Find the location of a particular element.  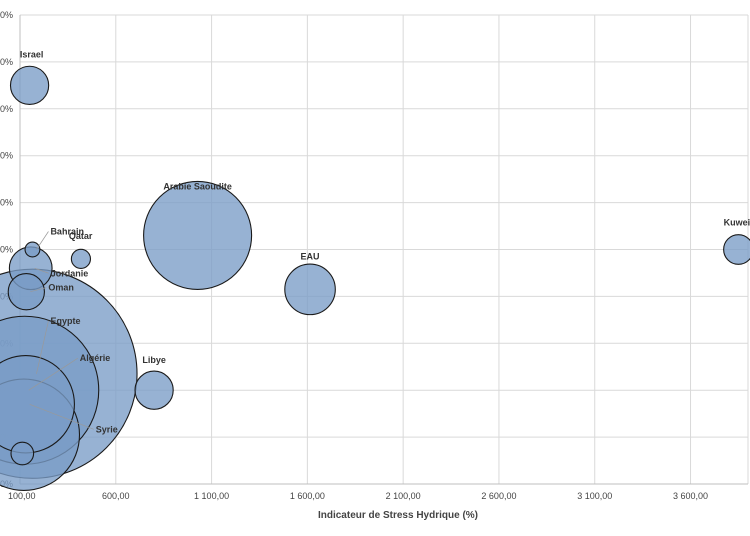

x-tick-label: 100,00 is located at coordinates (22, 496).